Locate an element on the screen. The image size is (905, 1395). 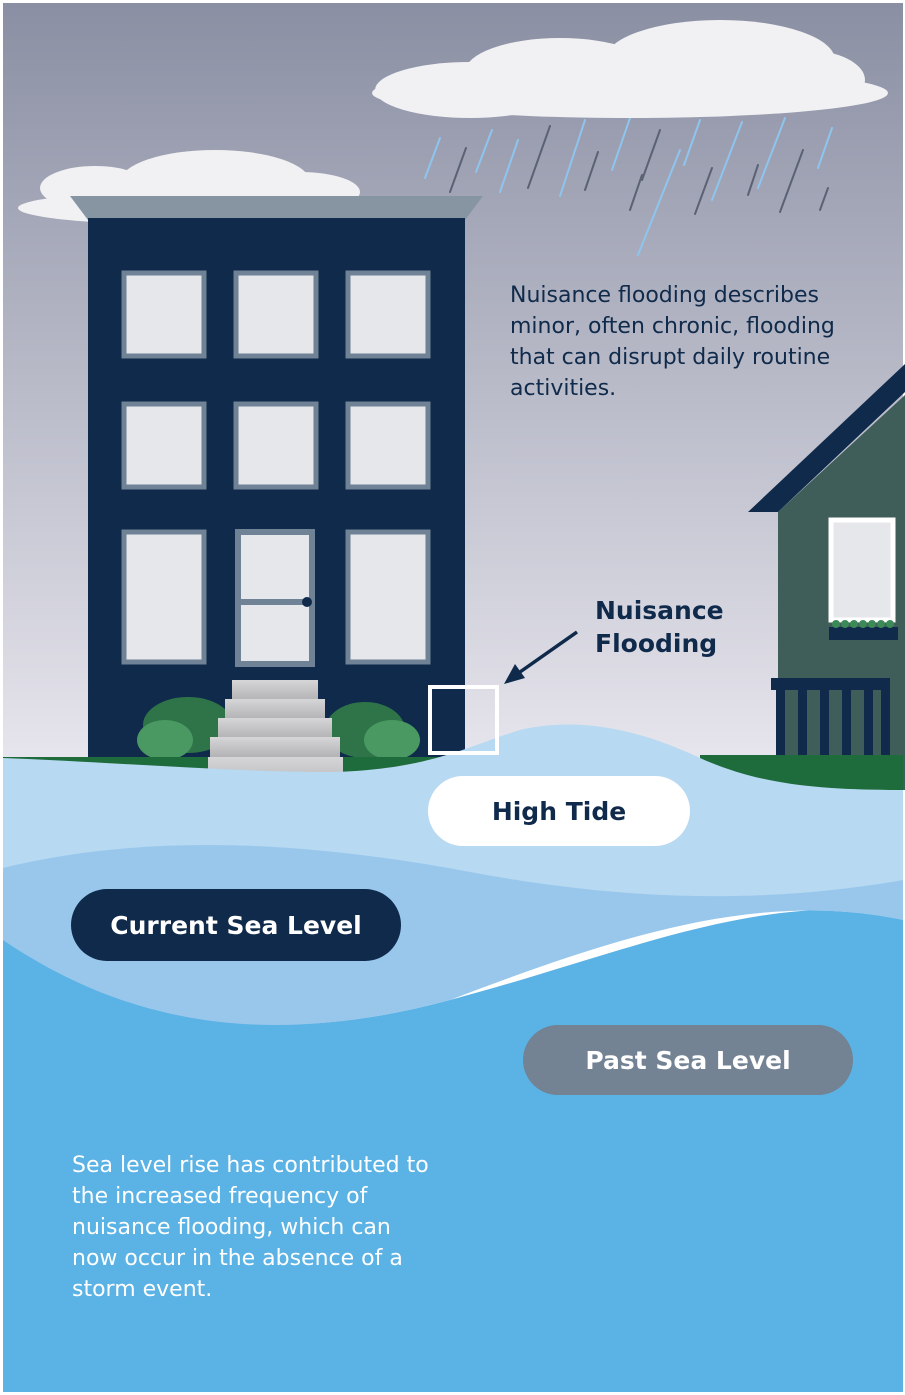
callout-line-2: Flooding is located at coordinates (656, 643).